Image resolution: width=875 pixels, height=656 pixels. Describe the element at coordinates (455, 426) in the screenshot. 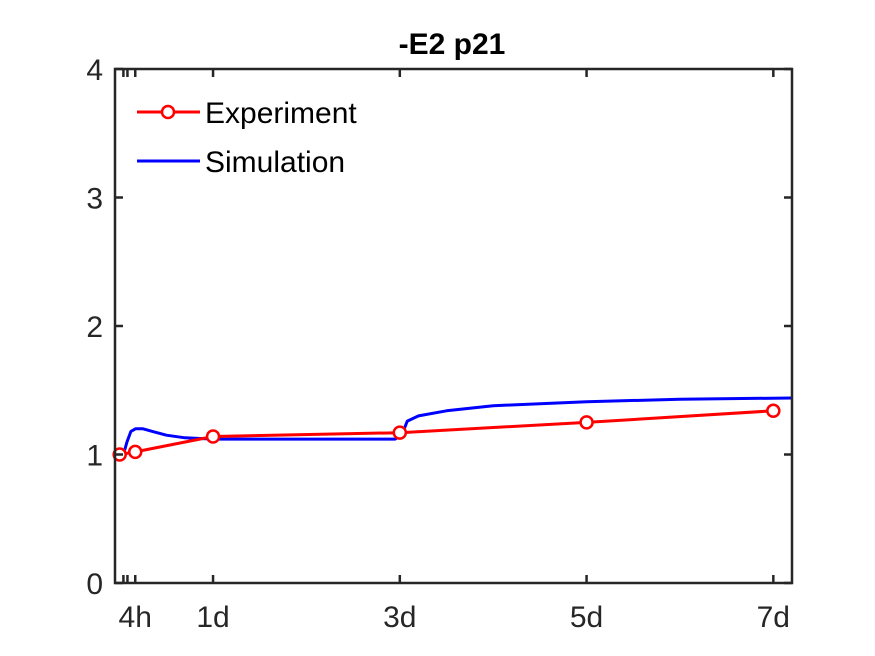

I see `series-line-simulation` at that location.